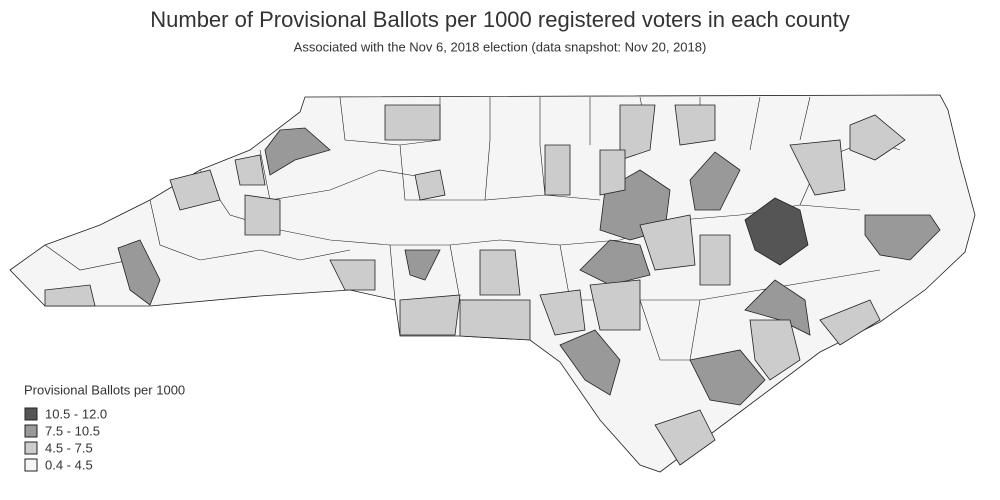 The image size is (1000, 500). I want to click on legend-label: 7.5 - 10.5, so click(72, 430).